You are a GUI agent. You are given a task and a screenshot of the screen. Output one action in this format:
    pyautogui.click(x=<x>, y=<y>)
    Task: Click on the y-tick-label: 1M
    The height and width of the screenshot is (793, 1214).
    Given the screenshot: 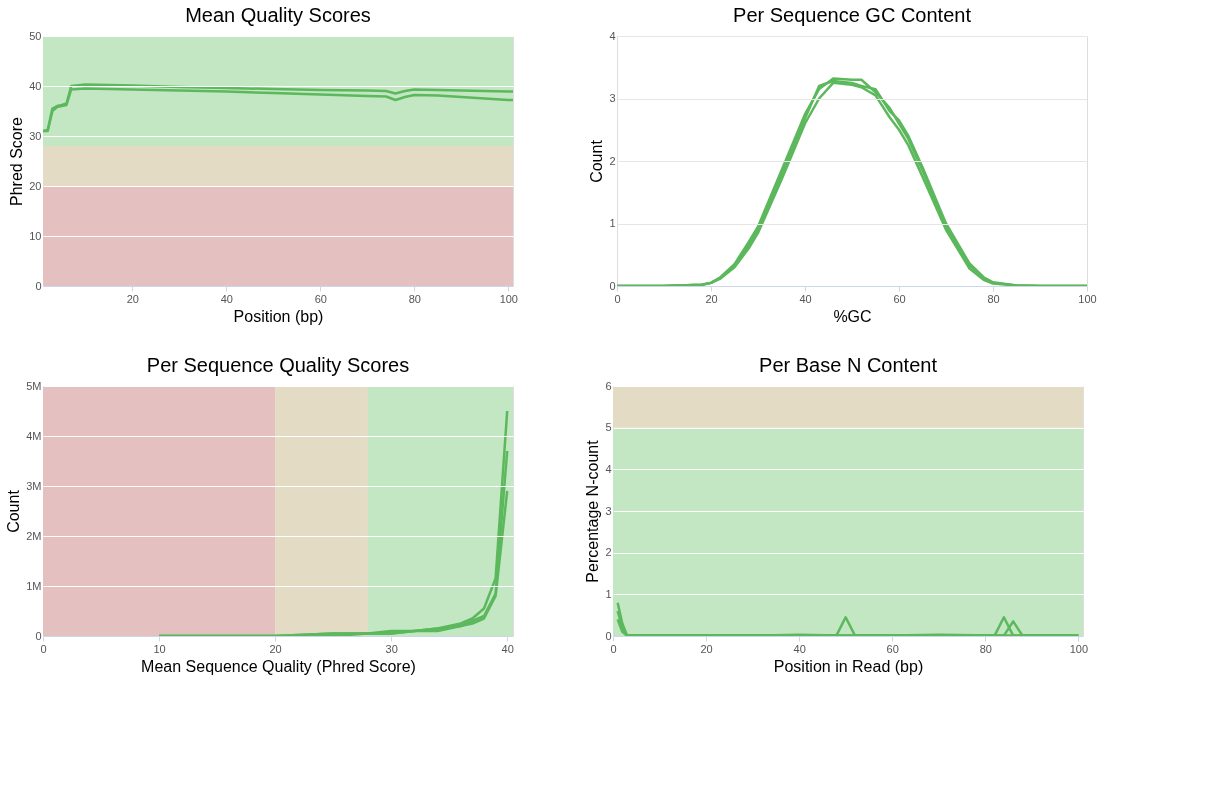 What is the action you would take?
    pyautogui.click(x=34, y=585)
    